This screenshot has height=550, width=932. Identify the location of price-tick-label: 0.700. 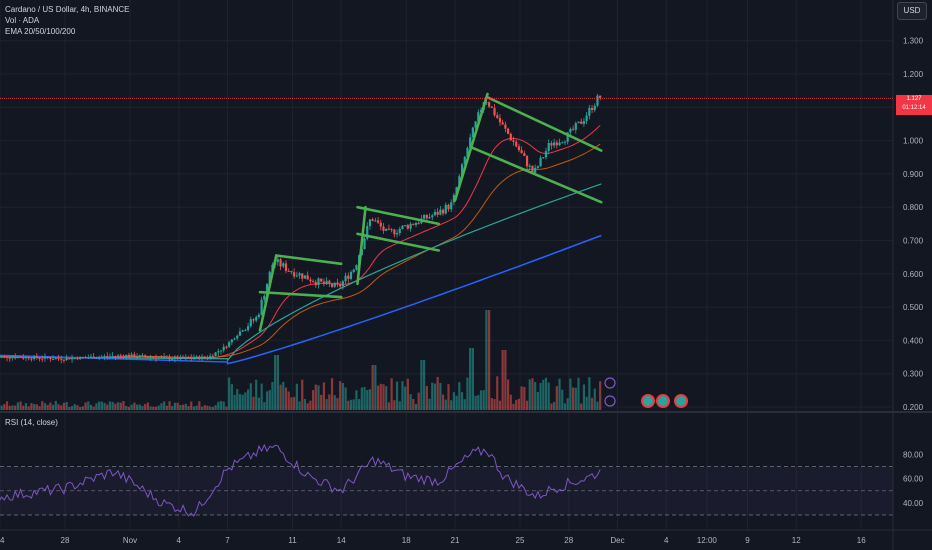
(913, 241).